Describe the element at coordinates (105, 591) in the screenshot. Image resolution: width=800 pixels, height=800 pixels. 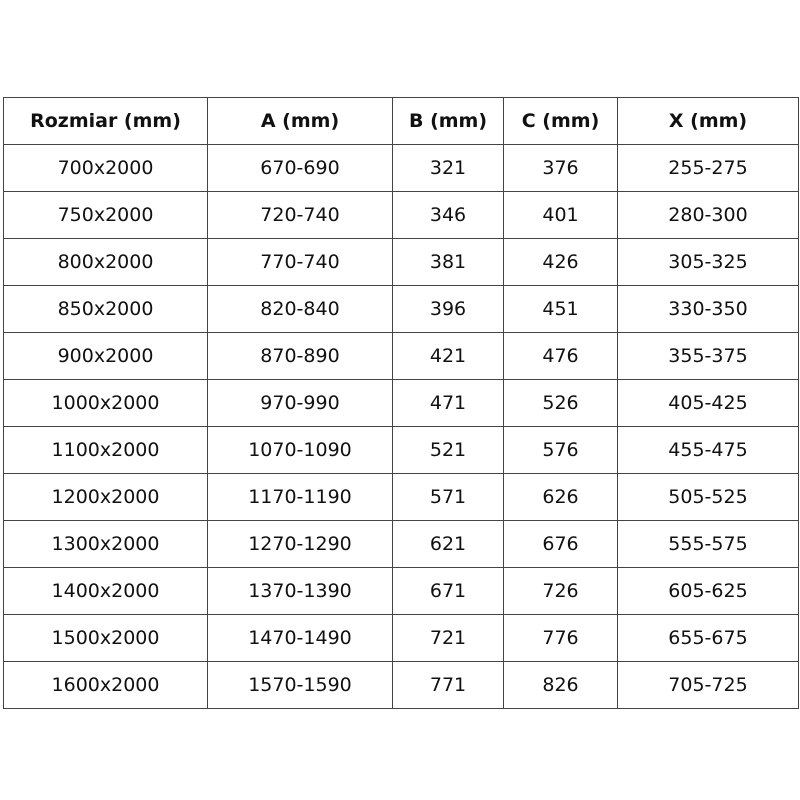
I see `table-cell: 1400x2000` at that location.